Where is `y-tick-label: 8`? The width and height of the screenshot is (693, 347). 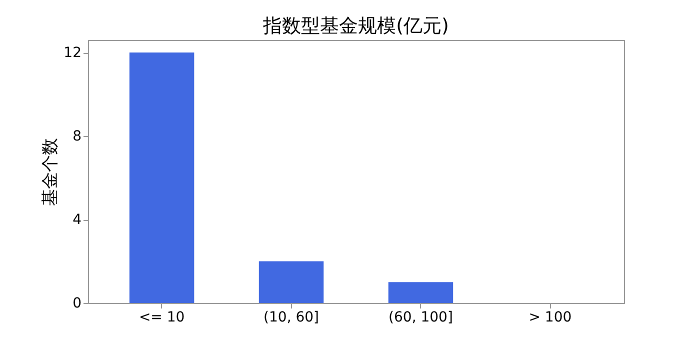 y-tick-label: 8 is located at coordinates (77, 136).